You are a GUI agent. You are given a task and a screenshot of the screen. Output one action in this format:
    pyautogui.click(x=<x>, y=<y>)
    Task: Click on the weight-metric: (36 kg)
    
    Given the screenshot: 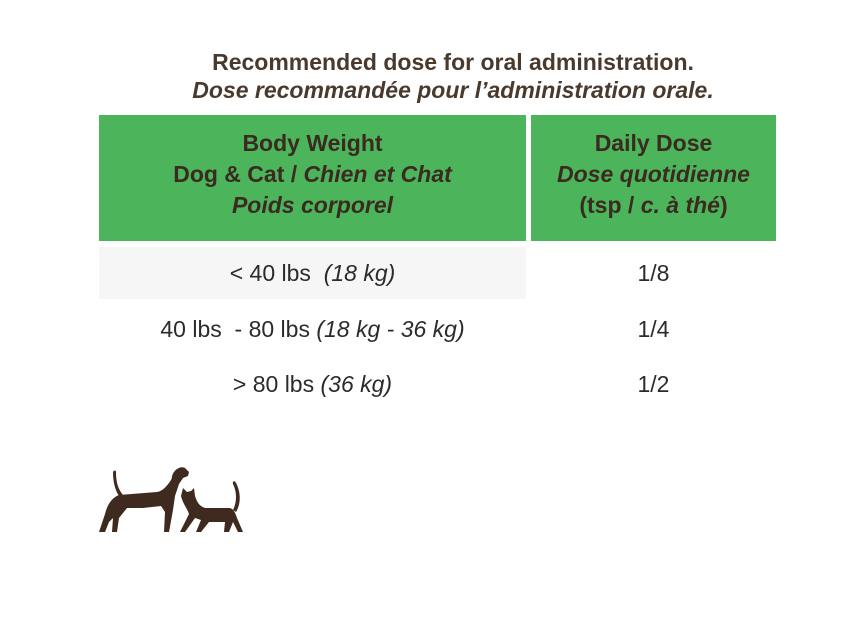 What is the action you would take?
    pyautogui.click(x=356, y=384)
    